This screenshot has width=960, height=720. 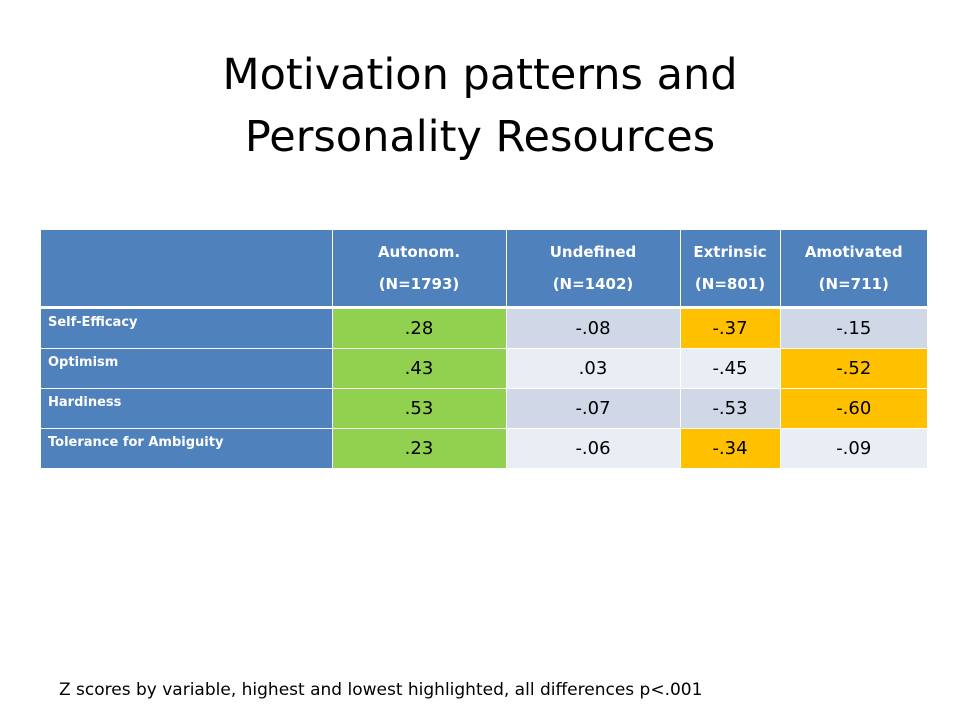 I want to click on column-header-amotivated: Amotivated (N=711), so click(x=853, y=269).